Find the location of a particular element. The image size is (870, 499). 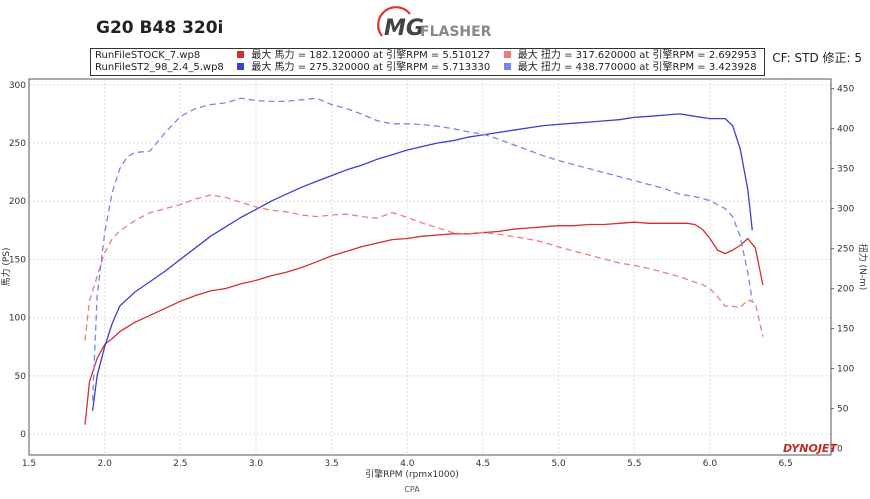

x-tick-label: 3.5 is located at coordinates (331, 464).